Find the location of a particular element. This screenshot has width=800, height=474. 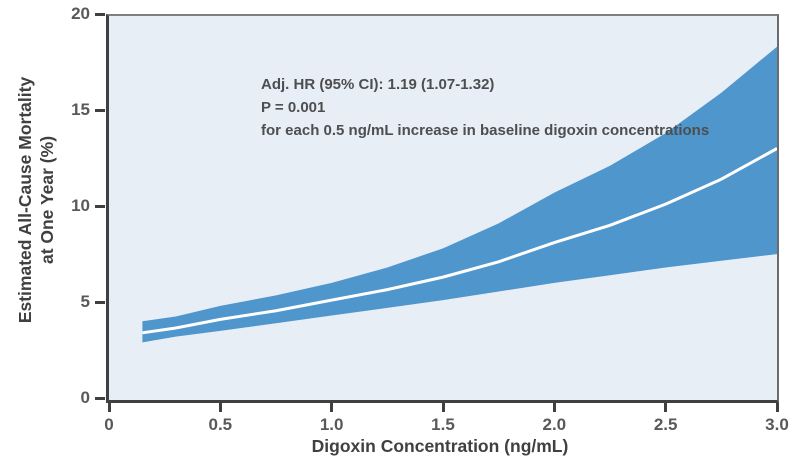

x-tick-label: 0 is located at coordinates (109, 424).